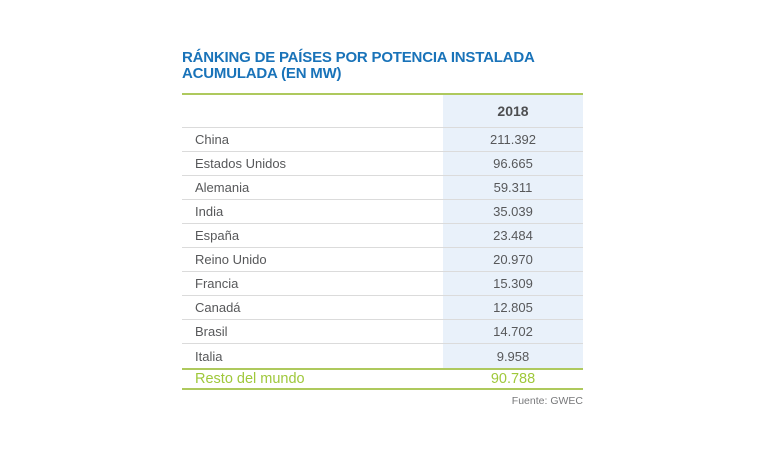 This screenshot has height=464, width=768. I want to click on country-value: 59.311, so click(513, 187).